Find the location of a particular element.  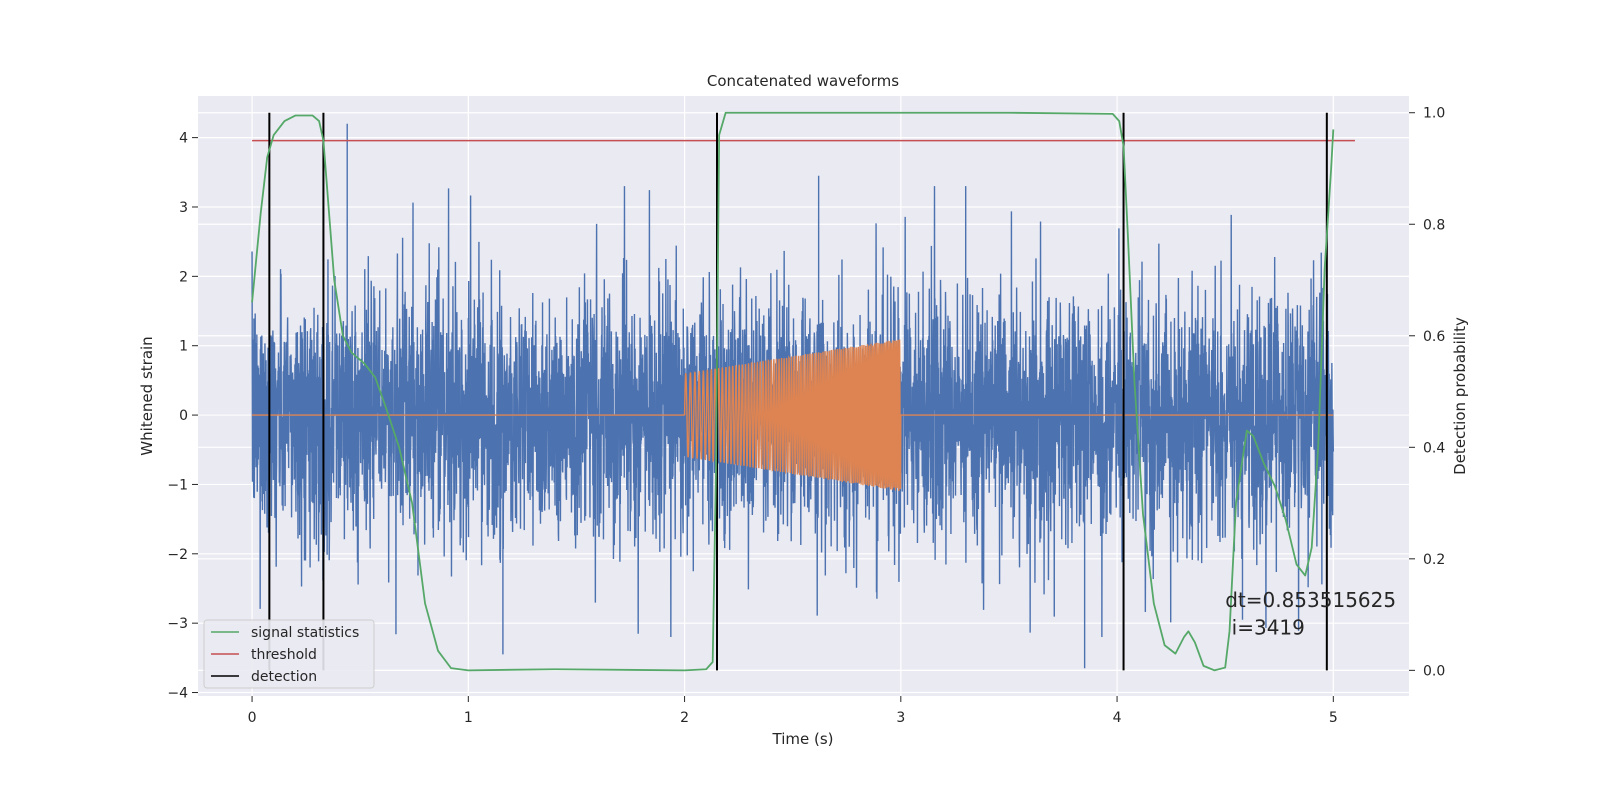

x-axis: 0 1 2 3 4 5 is located at coordinates (793, 711).